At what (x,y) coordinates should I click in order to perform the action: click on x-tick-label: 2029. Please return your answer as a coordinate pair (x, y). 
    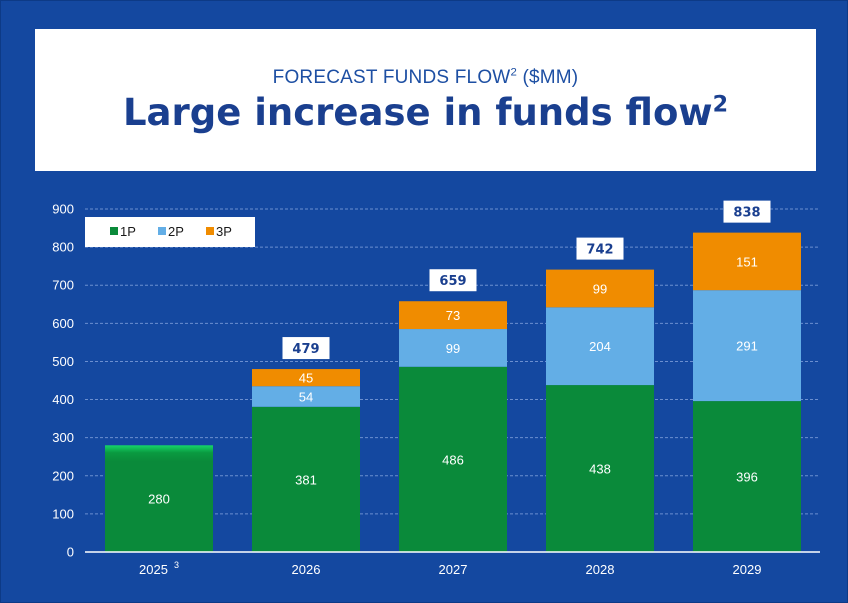
    Looking at the image, I should click on (747, 569).